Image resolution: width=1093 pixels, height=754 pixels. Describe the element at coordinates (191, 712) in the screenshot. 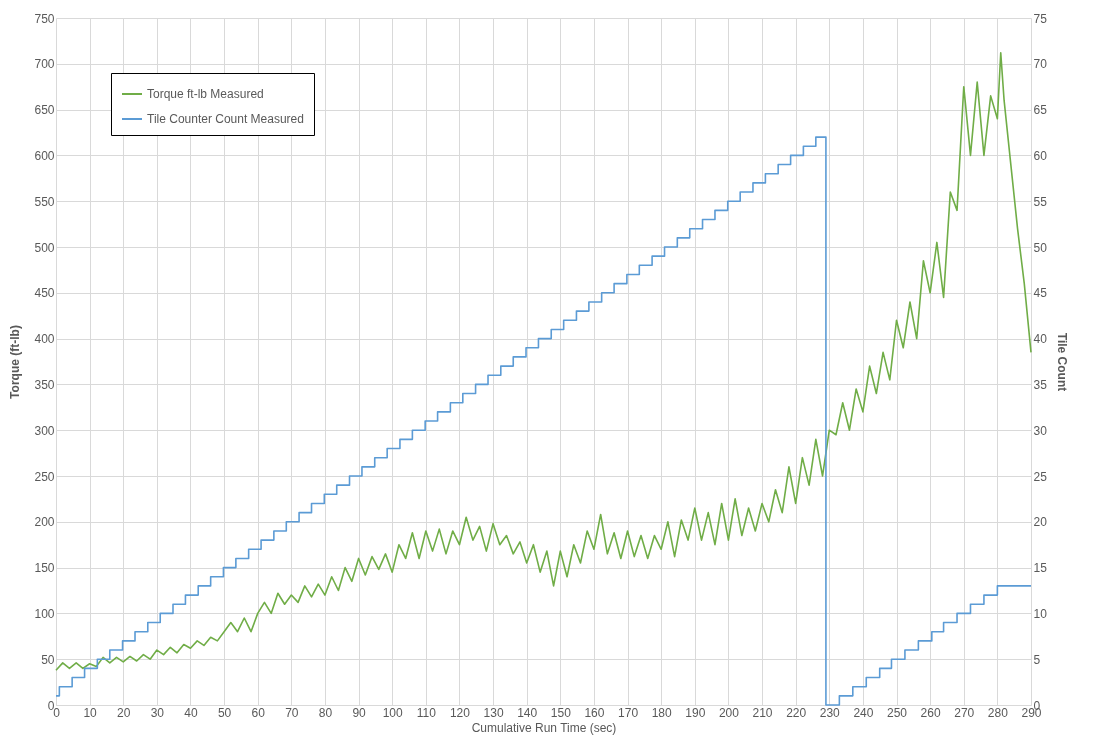

I see `x-tick-label: 40` at that location.